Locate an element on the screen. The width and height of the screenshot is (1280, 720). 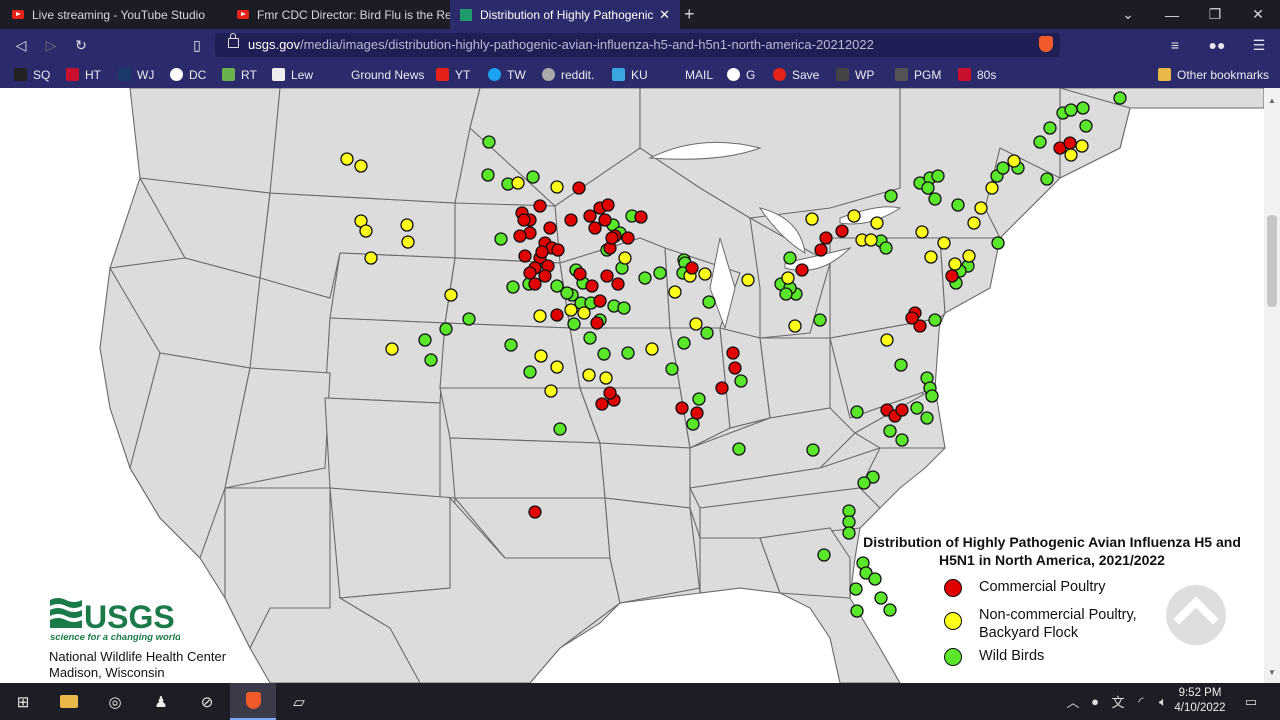
usgs-logo: USGS science for a changing world is located at coordinates (115, 620).